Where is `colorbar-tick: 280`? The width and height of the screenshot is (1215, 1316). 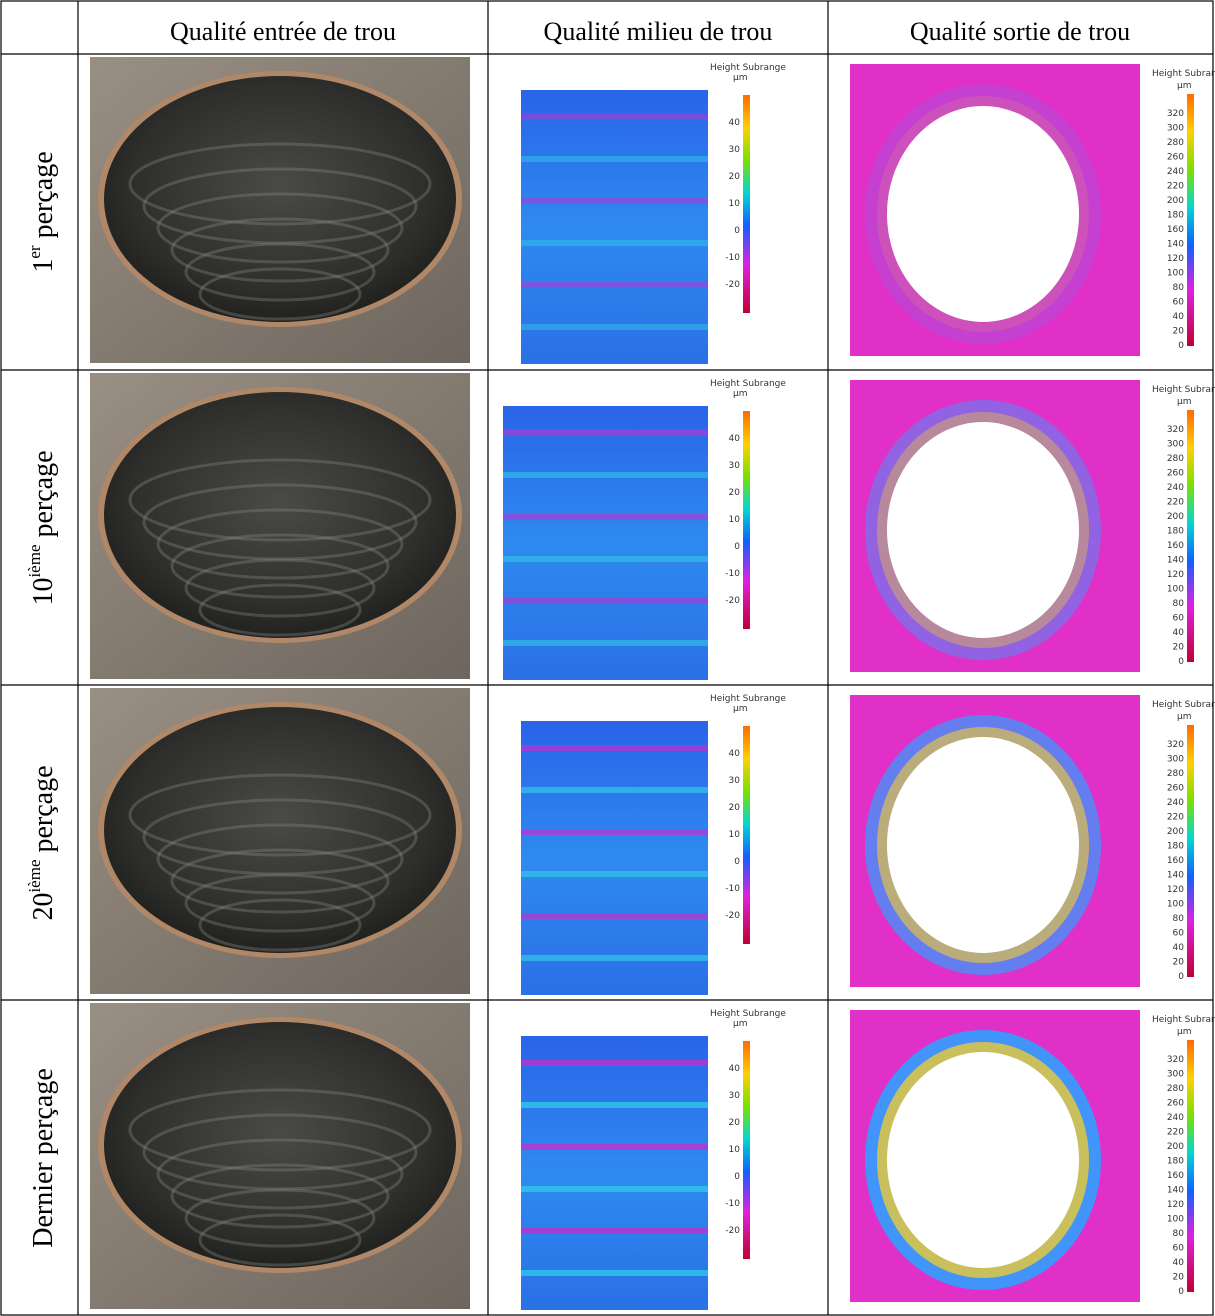
colorbar-tick: 280 is located at coordinates (1175, 459).